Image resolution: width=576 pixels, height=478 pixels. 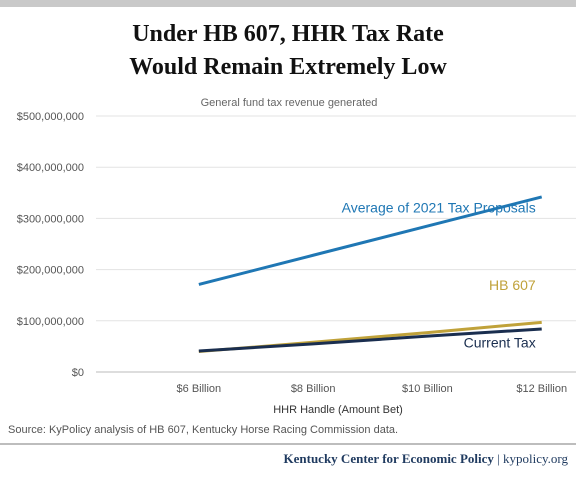 What do you see at coordinates (439, 207) in the screenshot?
I see `series-label: Average of 2021 Tax Proposals` at bounding box center [439, 207].